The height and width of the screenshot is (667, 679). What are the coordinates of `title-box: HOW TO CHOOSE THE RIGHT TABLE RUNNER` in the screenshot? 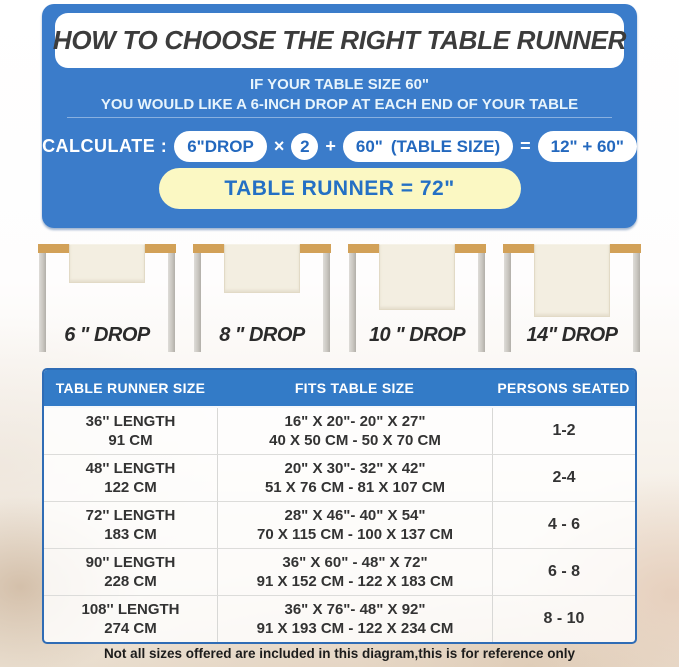 It's located at (339, 40).